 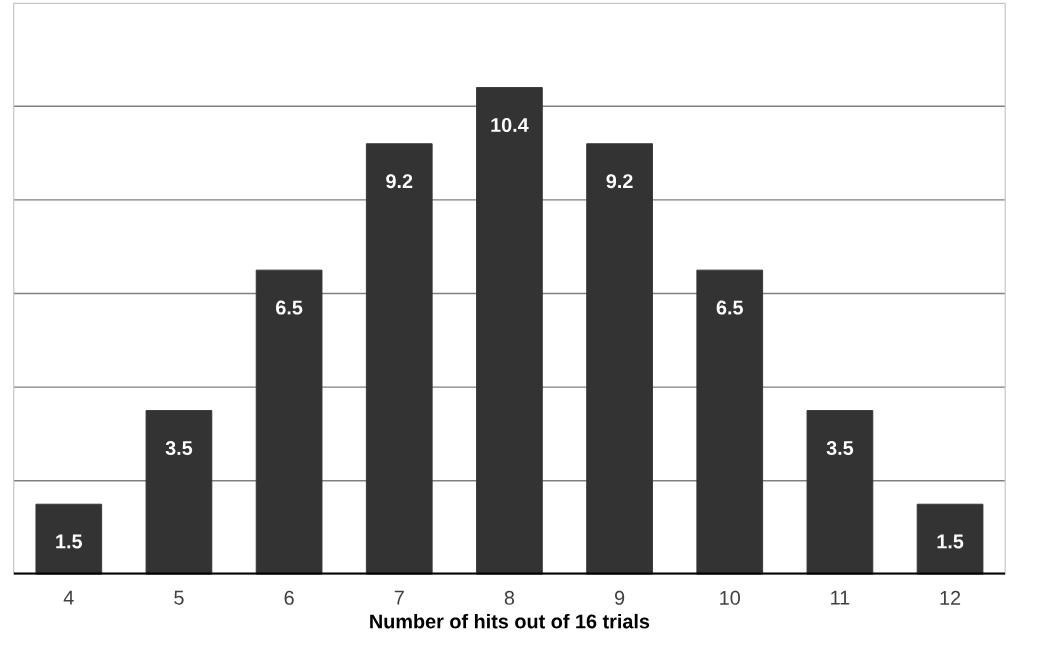 What do you see at coordinates (619, 597) in the screenshot?
I see `x-tick-label: 9` at bounding box center [619, 597].